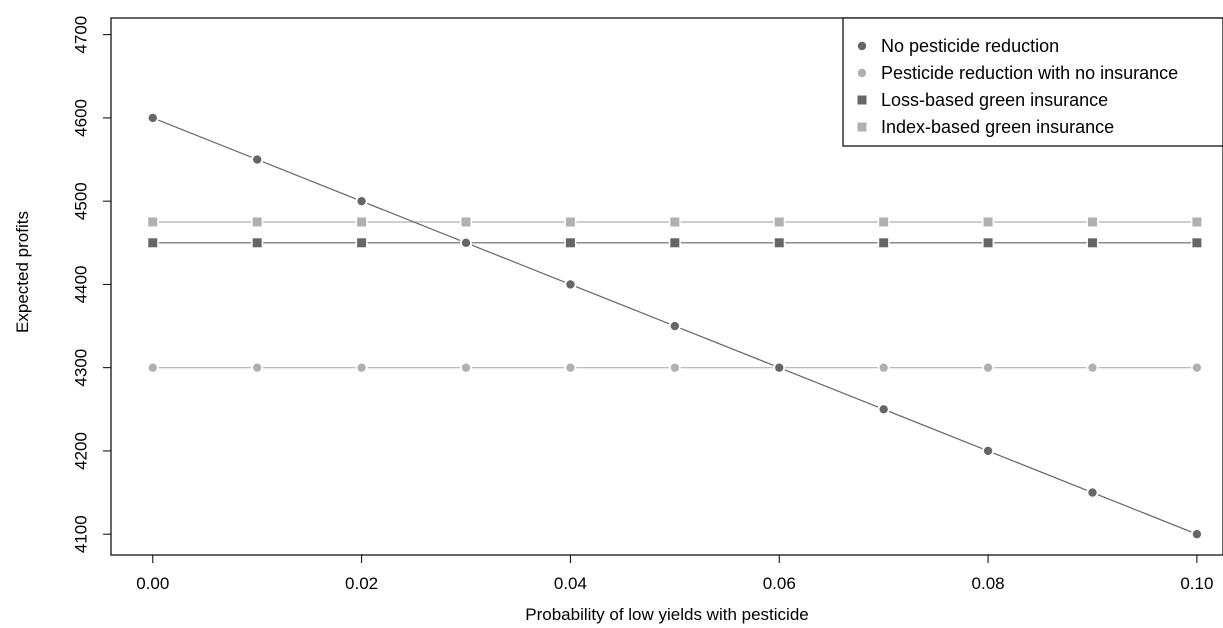 The height and width of the screenshot is (628, 1223). I want to click on x-tick-label: 0.00, so click(152, 583).